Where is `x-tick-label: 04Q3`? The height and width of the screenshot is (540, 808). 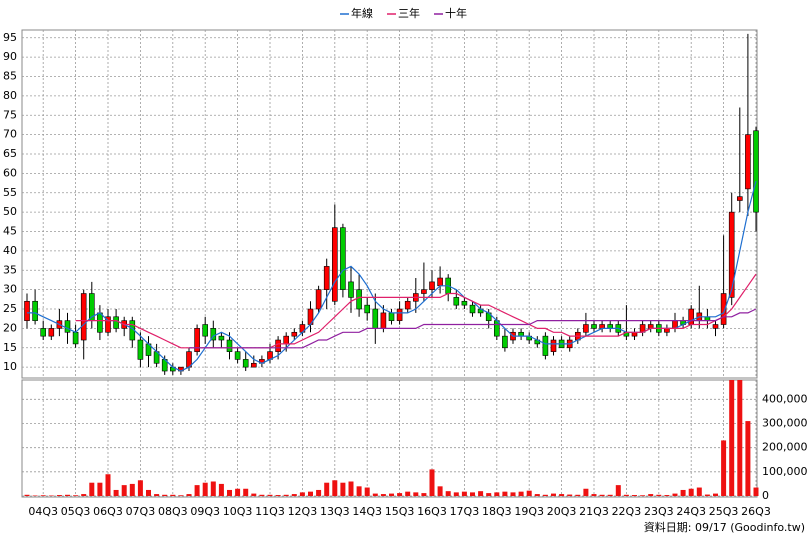
x-tick-label: 04Q3 is located at coordinates (43, 511).